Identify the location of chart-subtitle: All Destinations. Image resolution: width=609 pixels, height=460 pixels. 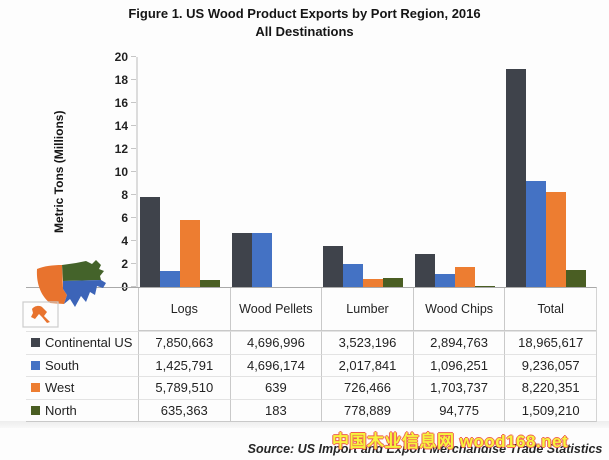
(304, 31).